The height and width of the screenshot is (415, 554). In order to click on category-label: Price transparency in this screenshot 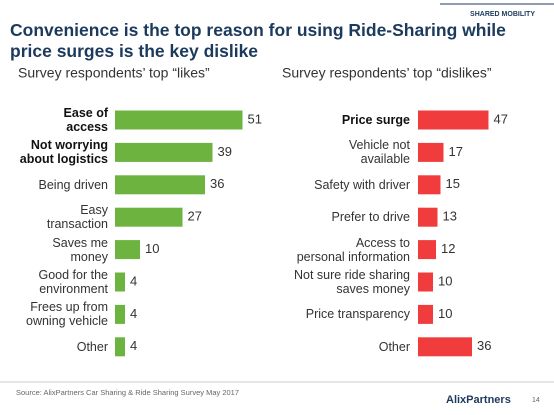, I will do `click(357, 314)`.